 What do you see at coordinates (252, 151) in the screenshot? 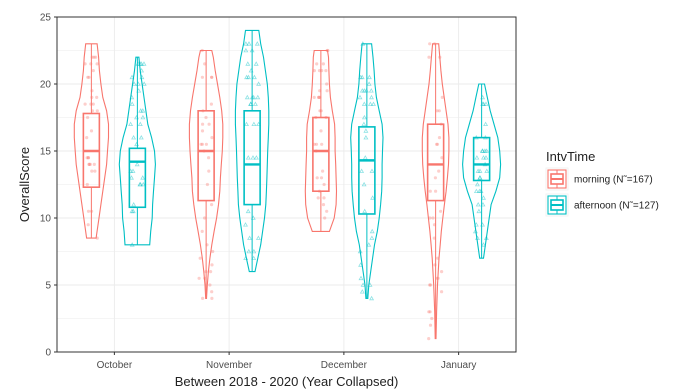
I see `violin-november` at bounding box center [252, 151].